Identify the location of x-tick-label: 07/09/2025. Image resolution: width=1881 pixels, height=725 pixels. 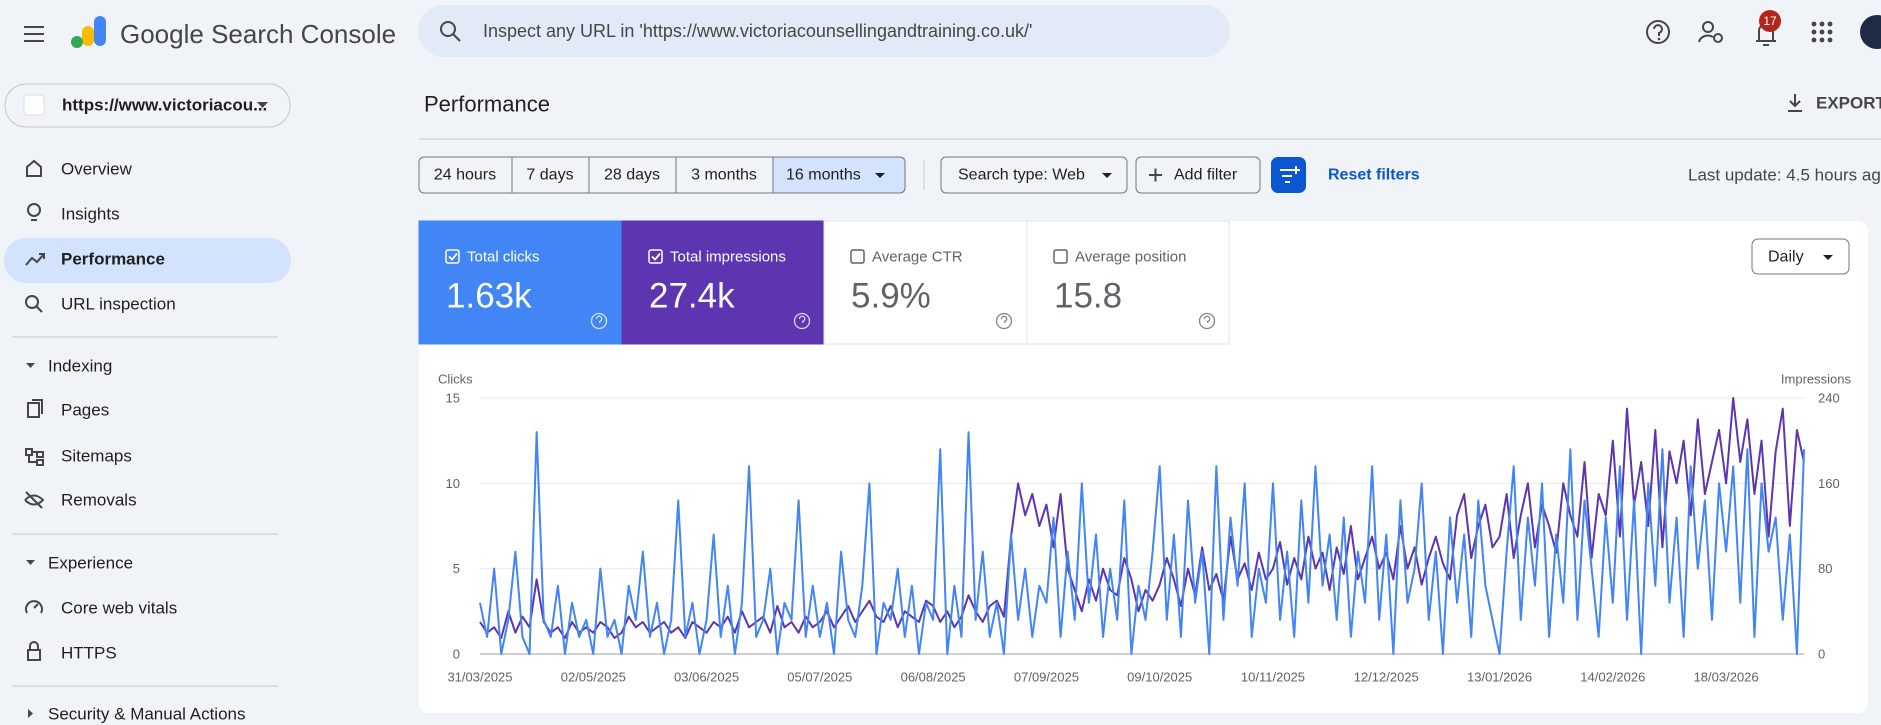
(1046, 677).